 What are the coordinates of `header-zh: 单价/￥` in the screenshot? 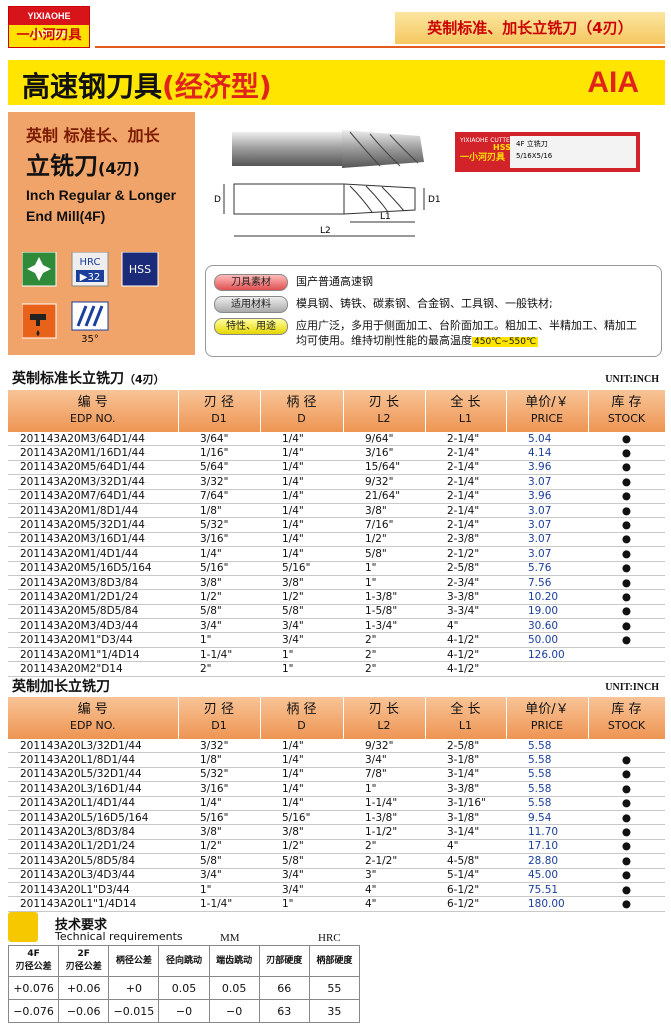 It's located at (547, 709).